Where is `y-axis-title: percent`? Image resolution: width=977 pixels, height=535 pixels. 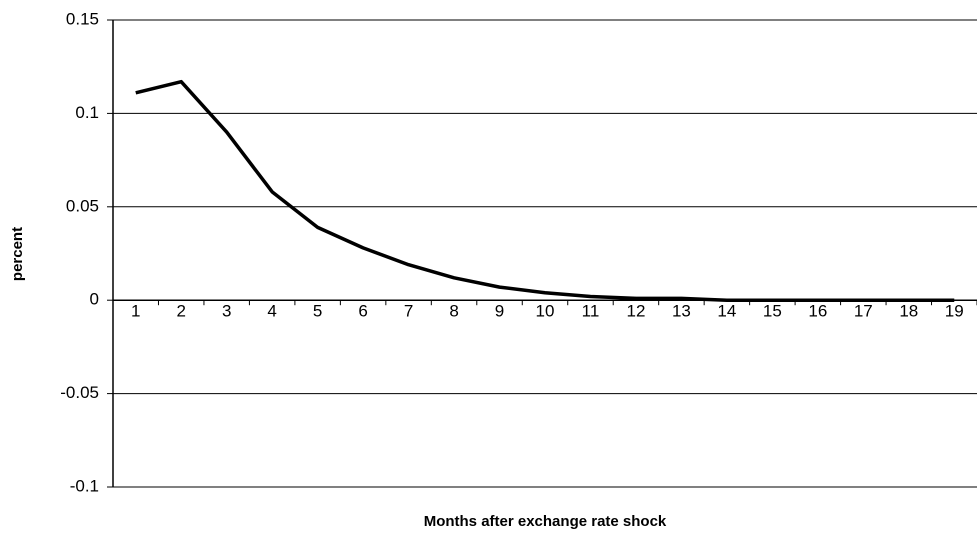 y-axis-title: percent is located at coordinates (17, 254).